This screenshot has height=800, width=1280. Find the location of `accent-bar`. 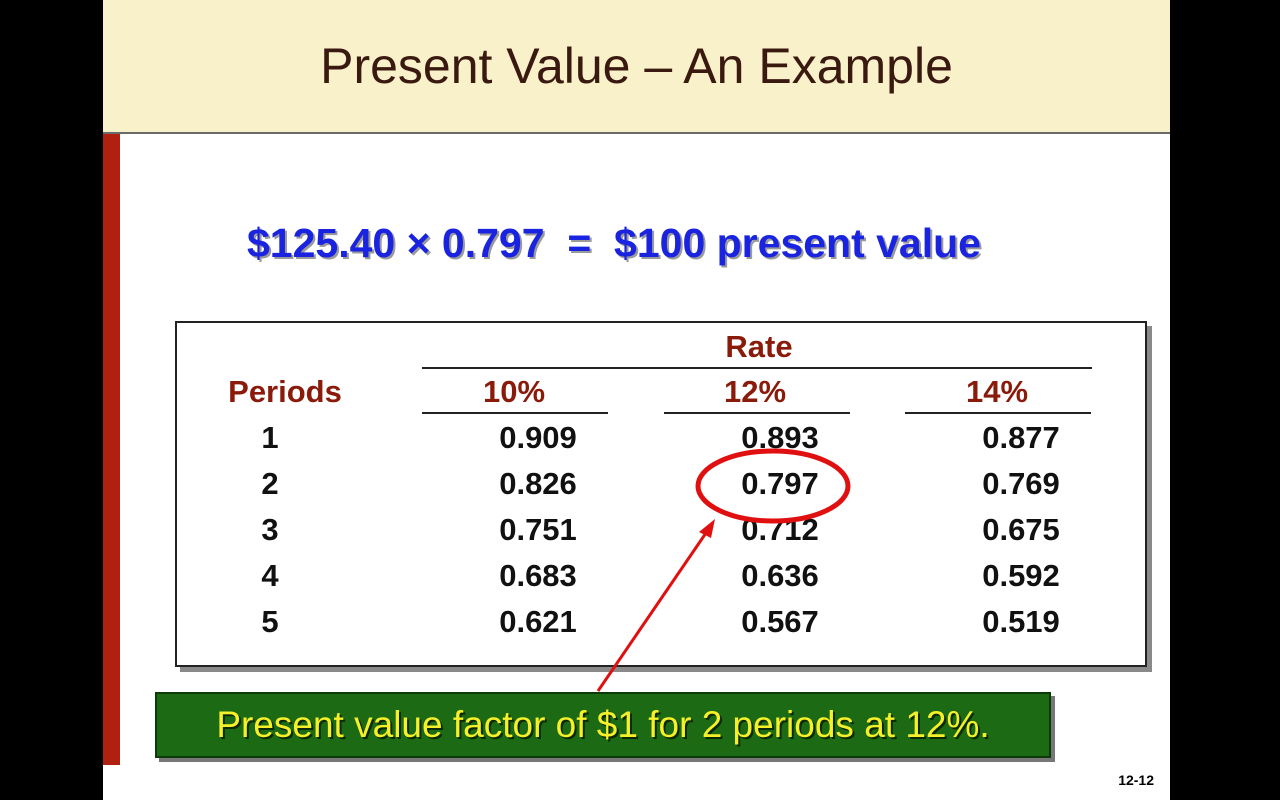

accent-bar is located at coordinates (111, 449).